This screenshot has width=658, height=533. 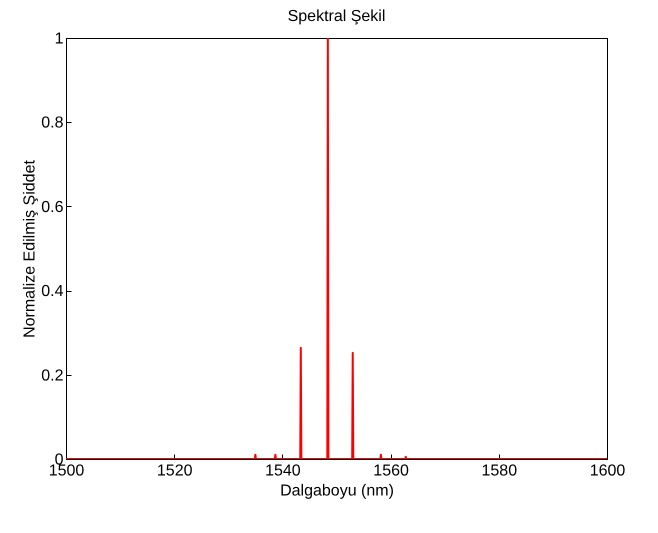 What do you see at coordinates (337, 16) in the screenshot?
I see `chart-title: Spektral Şekil` at bounding box center [337, 16].